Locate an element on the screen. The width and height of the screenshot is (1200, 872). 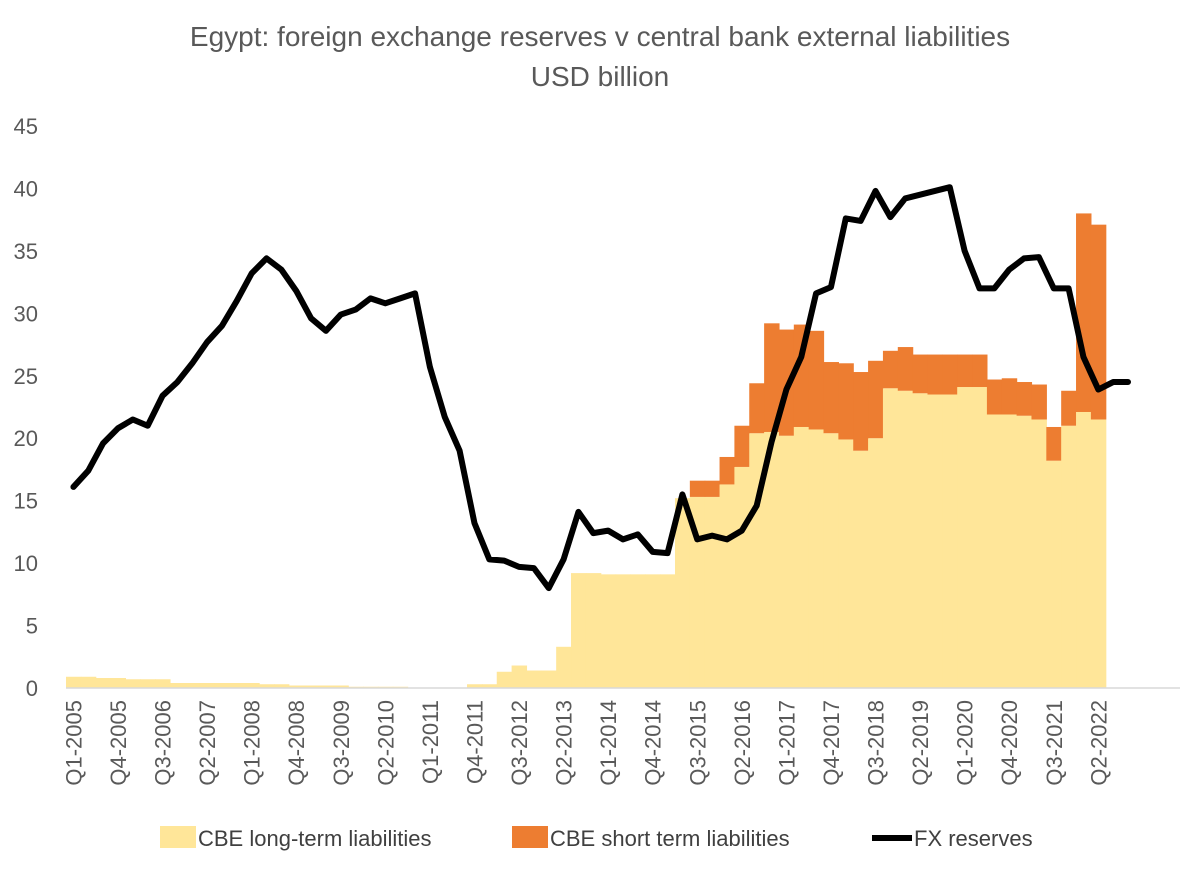
legend-item-short-term: CBE short term liabilities is located at coordinates (651, 838).